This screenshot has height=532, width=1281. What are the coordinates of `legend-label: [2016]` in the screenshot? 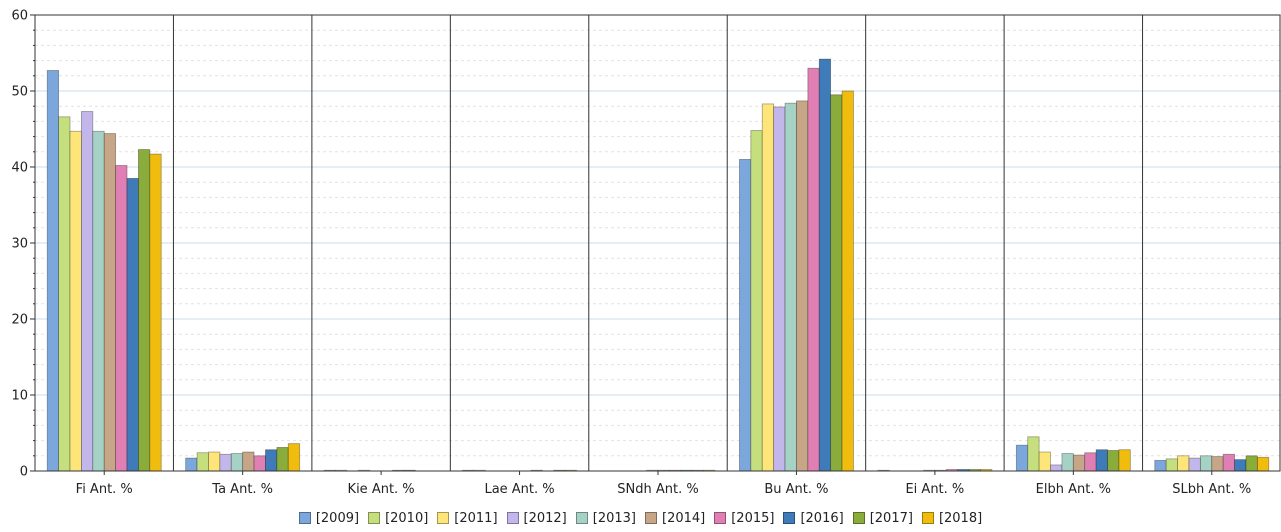 It's located at (822, 518).